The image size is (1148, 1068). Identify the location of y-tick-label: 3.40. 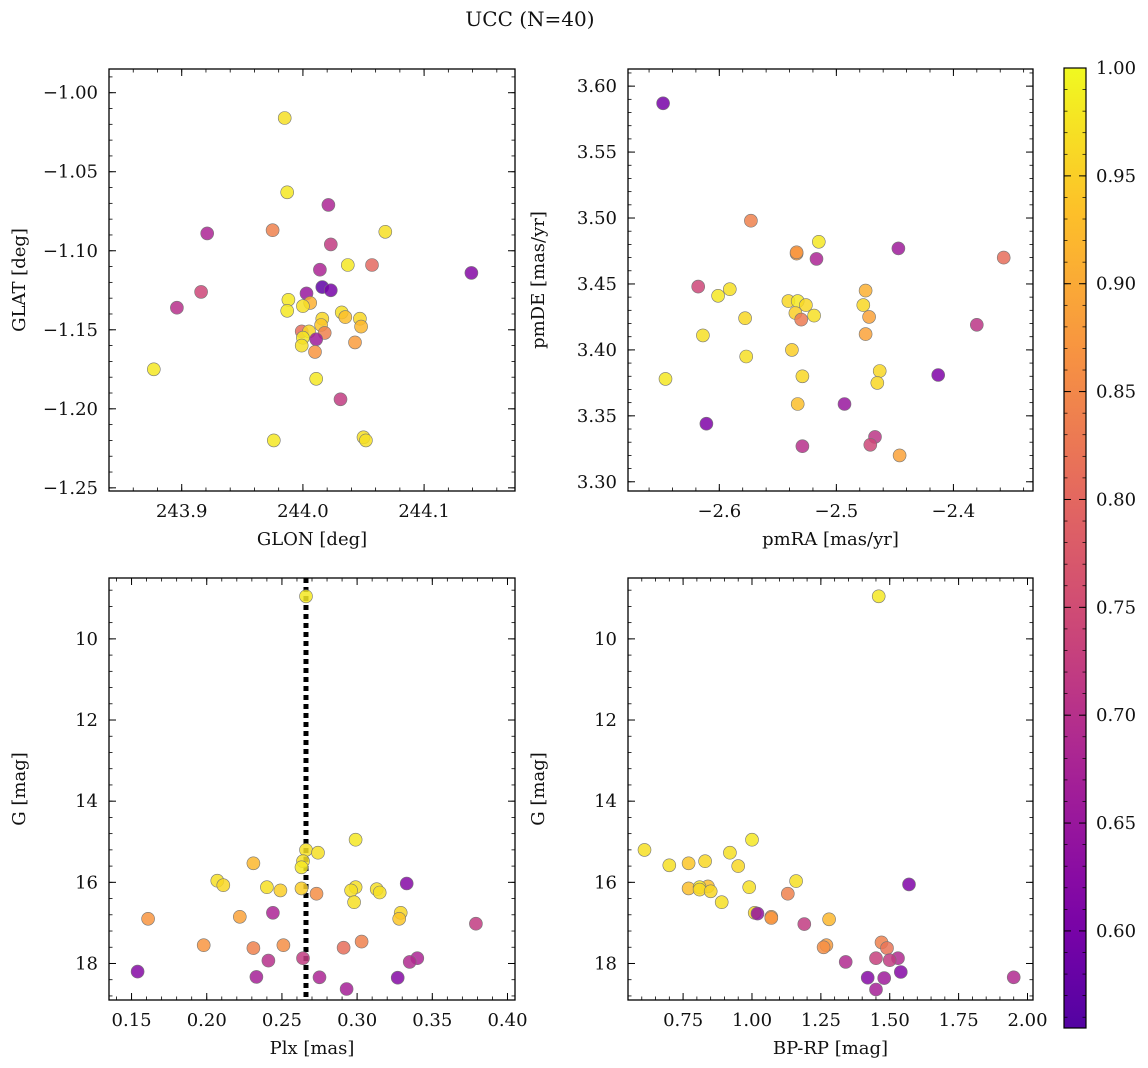
(597, 350).